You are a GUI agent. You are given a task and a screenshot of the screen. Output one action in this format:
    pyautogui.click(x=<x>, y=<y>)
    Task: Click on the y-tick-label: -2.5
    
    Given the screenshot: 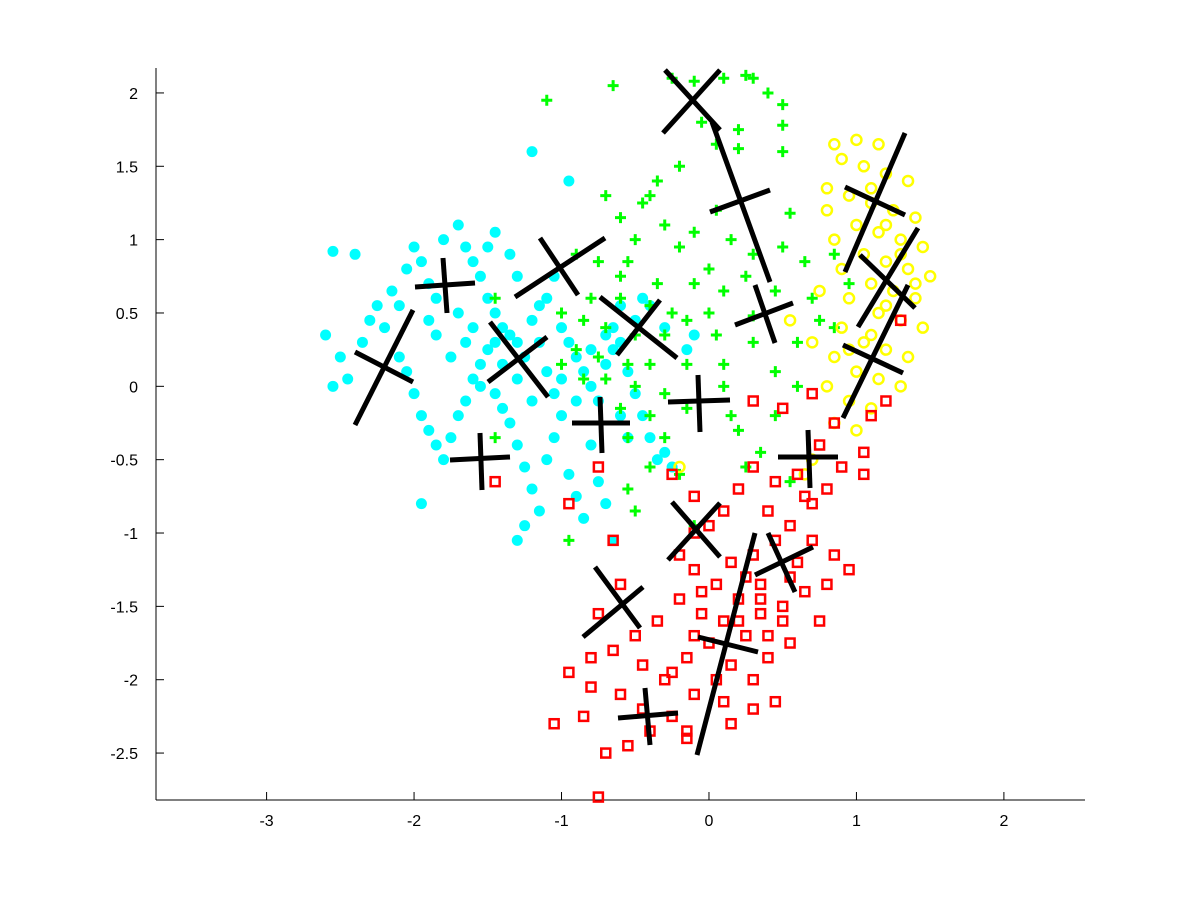 What is the action you would take?
    pyautogui.click(x=124, y=754)
    